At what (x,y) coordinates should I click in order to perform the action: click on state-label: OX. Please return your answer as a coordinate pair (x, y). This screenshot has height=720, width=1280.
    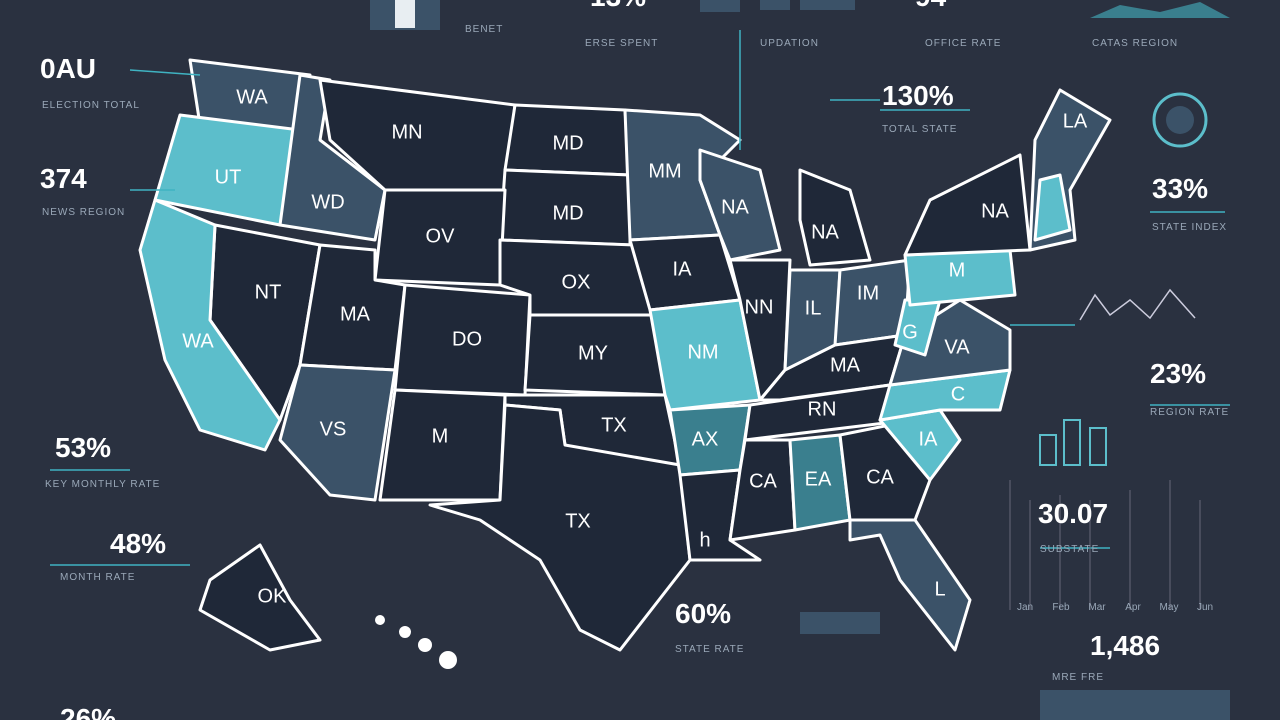
    Looking at the image, I should click on (576, 282).